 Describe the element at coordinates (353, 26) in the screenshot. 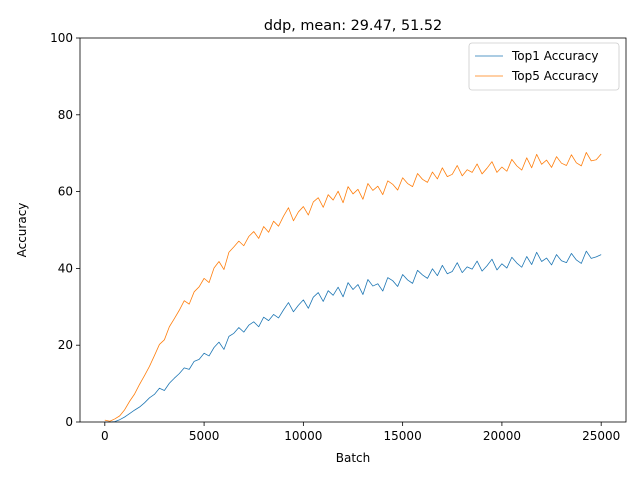

I see `chart-title: ddp, mean: 29.47, 51.52` at that location.